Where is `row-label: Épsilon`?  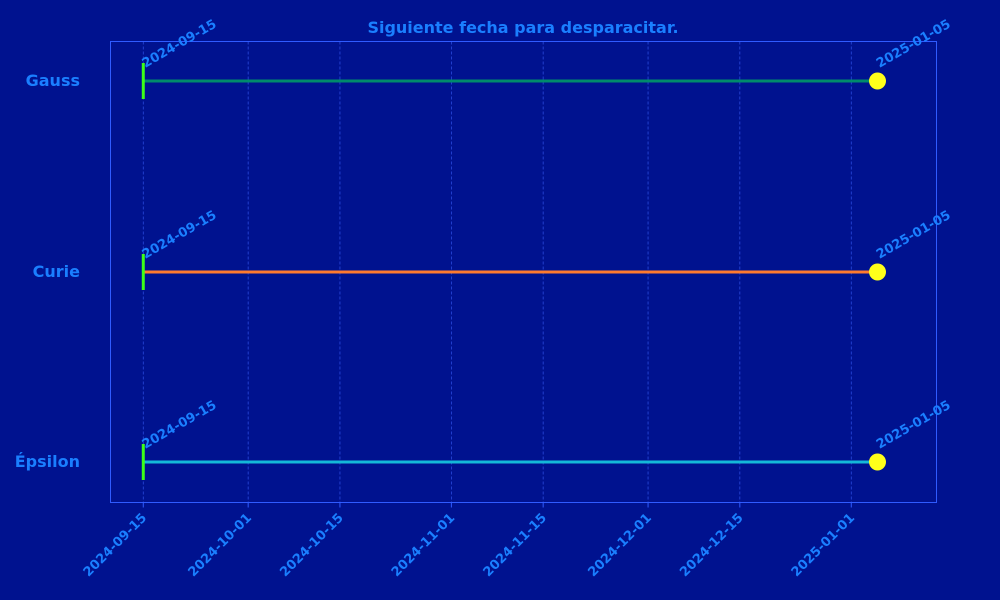 row-label: Épsilon is located at coordinates (47, 461).